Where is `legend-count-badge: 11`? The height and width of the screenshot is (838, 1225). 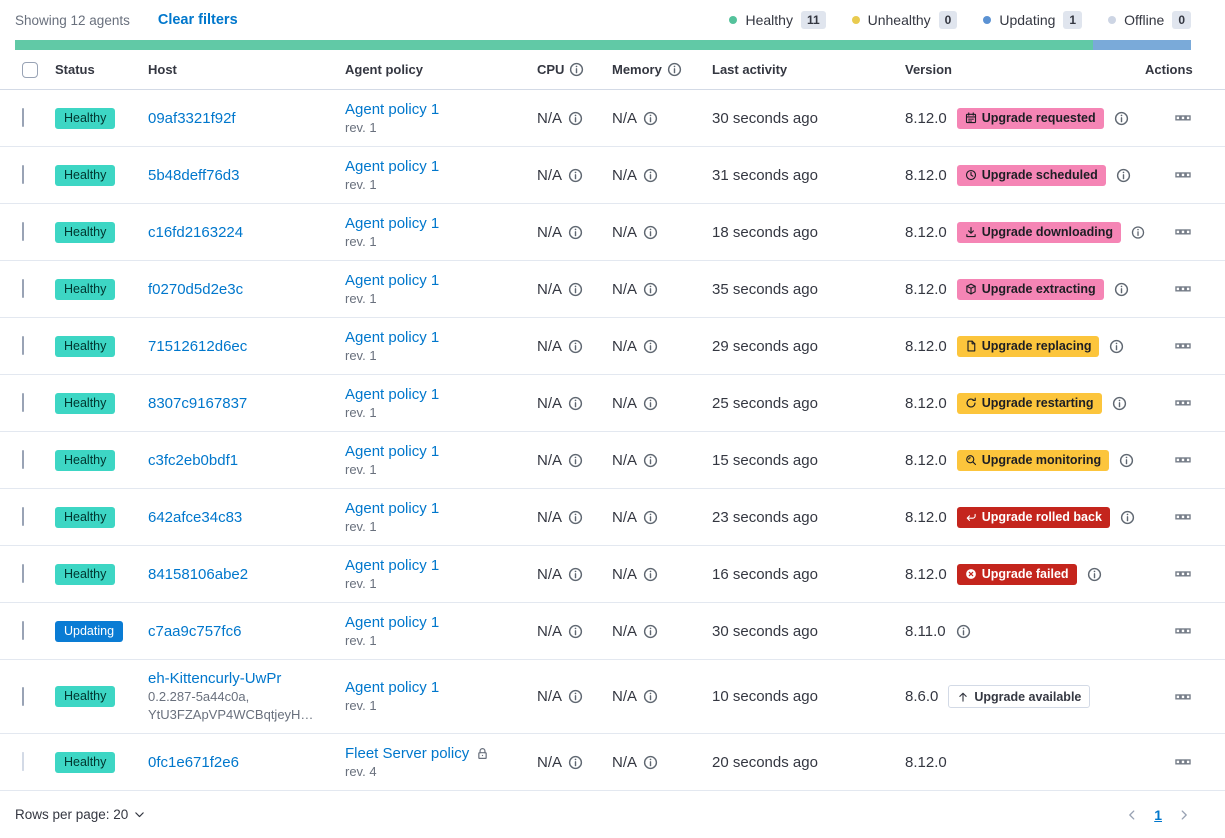 legend-count-badge: 11 is located at coordinates (813, 20).